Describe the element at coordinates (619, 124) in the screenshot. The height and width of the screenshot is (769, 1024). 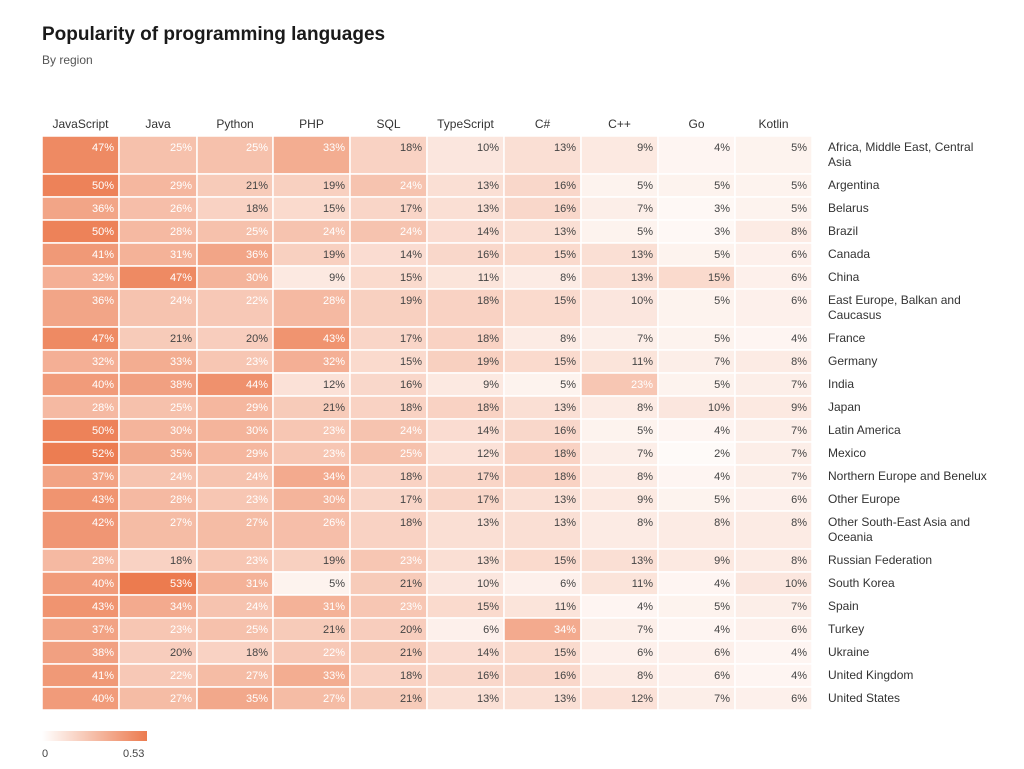
I see `column-header: C++` at that location.